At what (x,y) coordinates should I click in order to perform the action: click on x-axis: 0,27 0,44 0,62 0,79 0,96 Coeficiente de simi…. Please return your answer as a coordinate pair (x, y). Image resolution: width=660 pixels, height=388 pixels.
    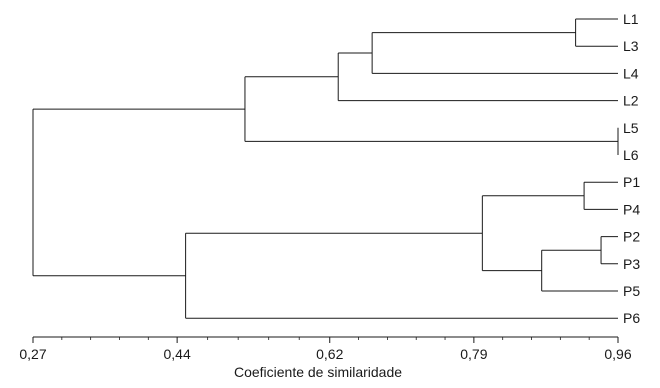
    Looking at the image, I should click on (325, 358).